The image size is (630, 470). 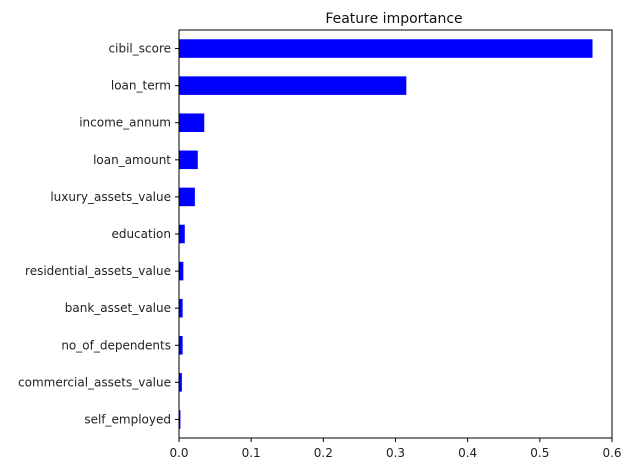 What do you see at coordinates (293, 85) in the screenshot?
I see `bar-loan_term` at bounding box center [293, 85].